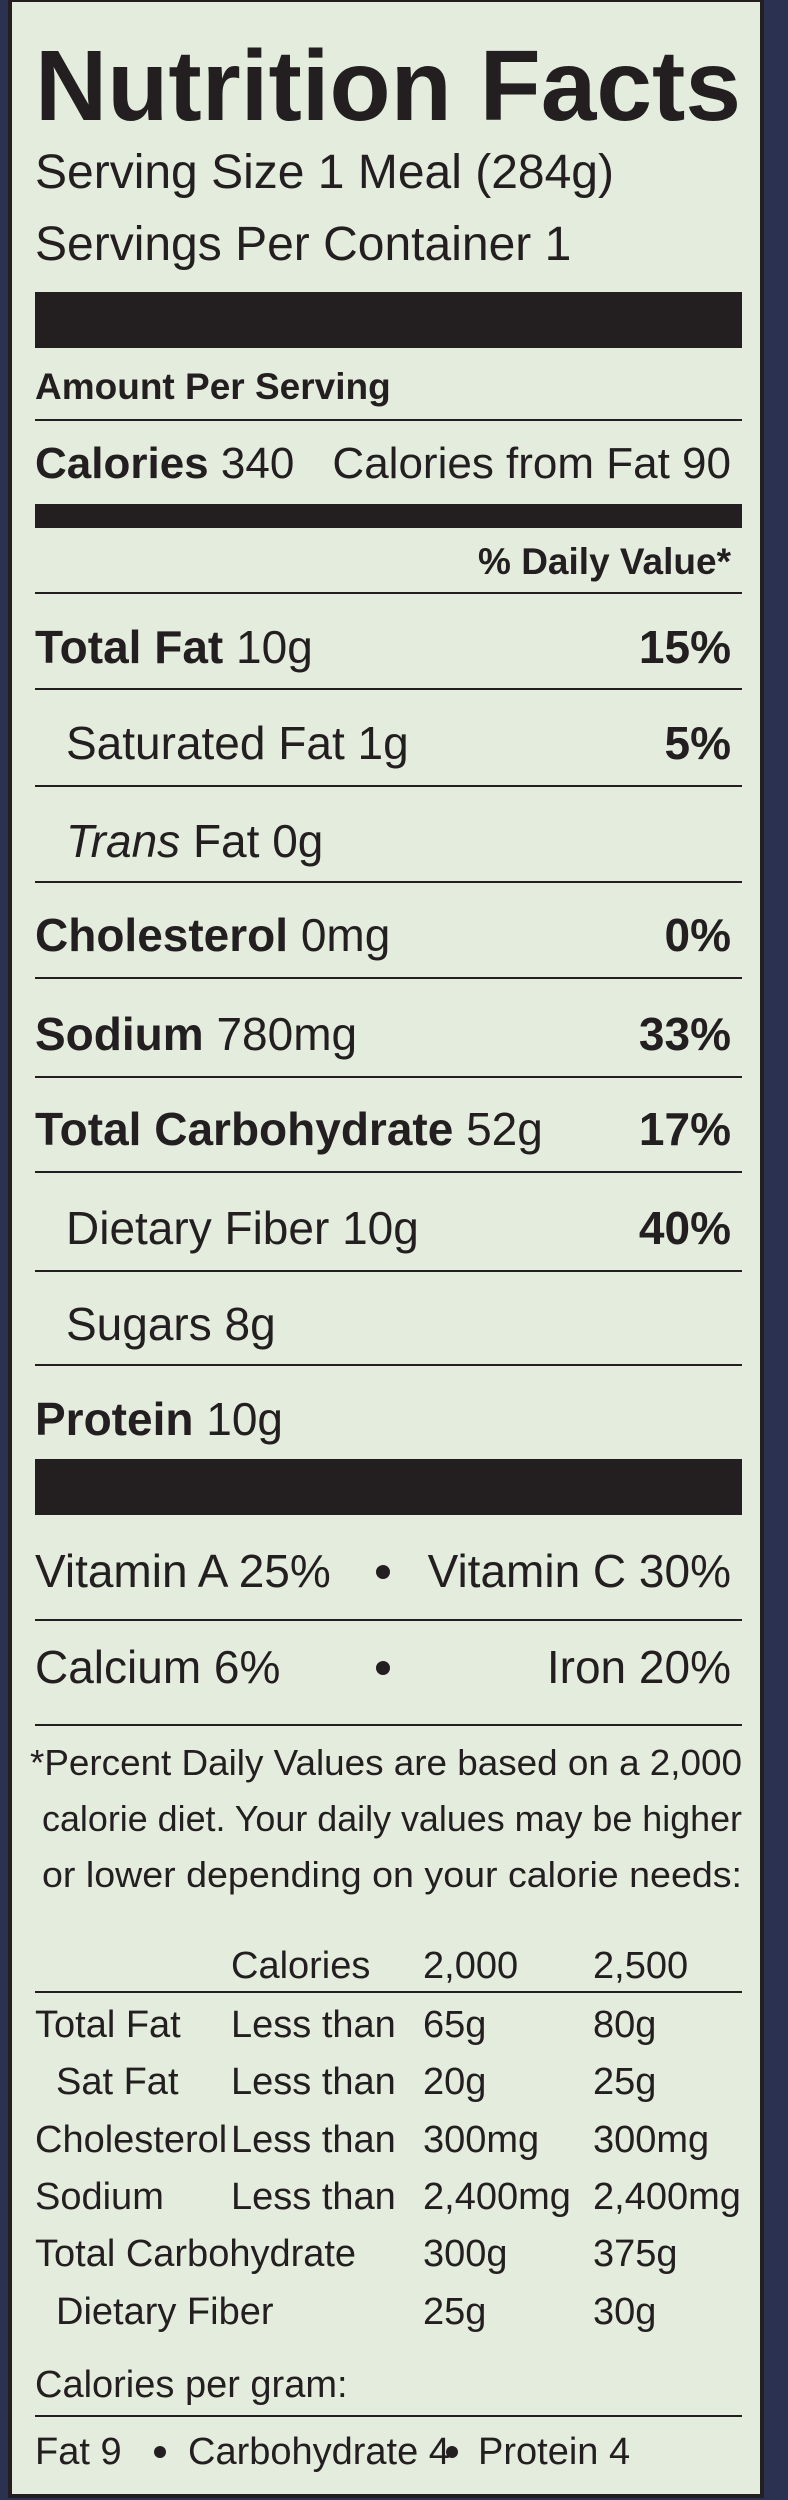 This screenshot has width=788, height=2500. Describe the element at coordinates (157, 1667) in the screenshot. I see `vitamin-left: Calcium 6%` at that location.